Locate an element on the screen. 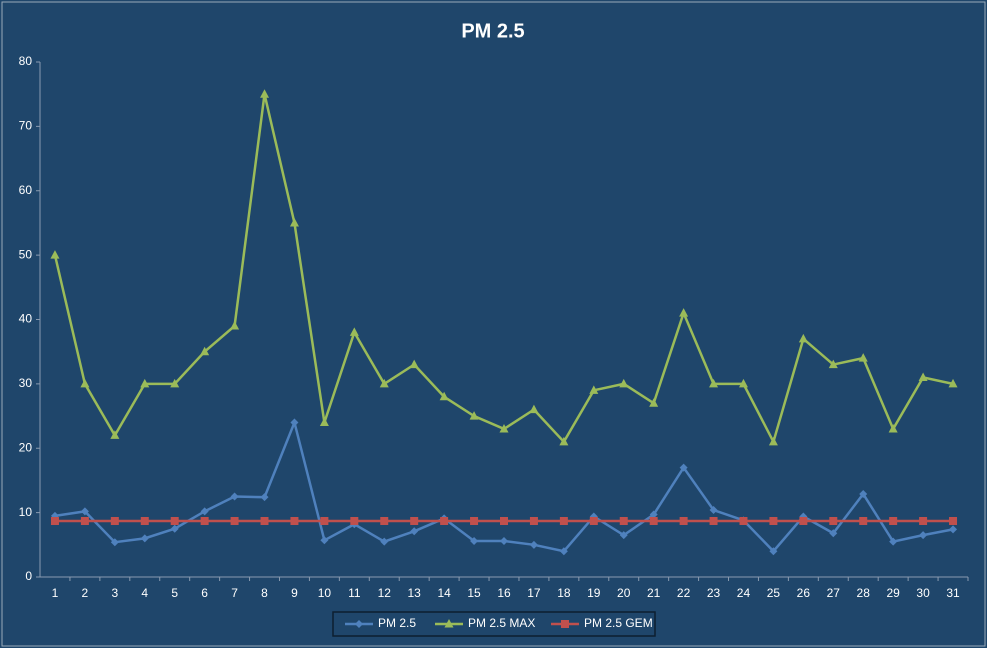 Image resolution: width=987 pixels, height=648 pixels. x-tick-label: 11 is located at coordinates (354, 593).